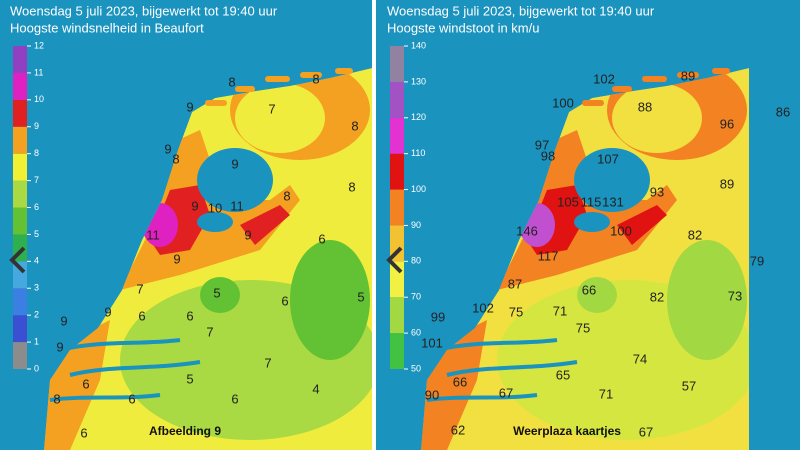 This screenshot has height=450, width=800. What do you see at coordinates (548, 155) in the screenshot?
I see `station-value: 98` at bounding box center [548, 155].